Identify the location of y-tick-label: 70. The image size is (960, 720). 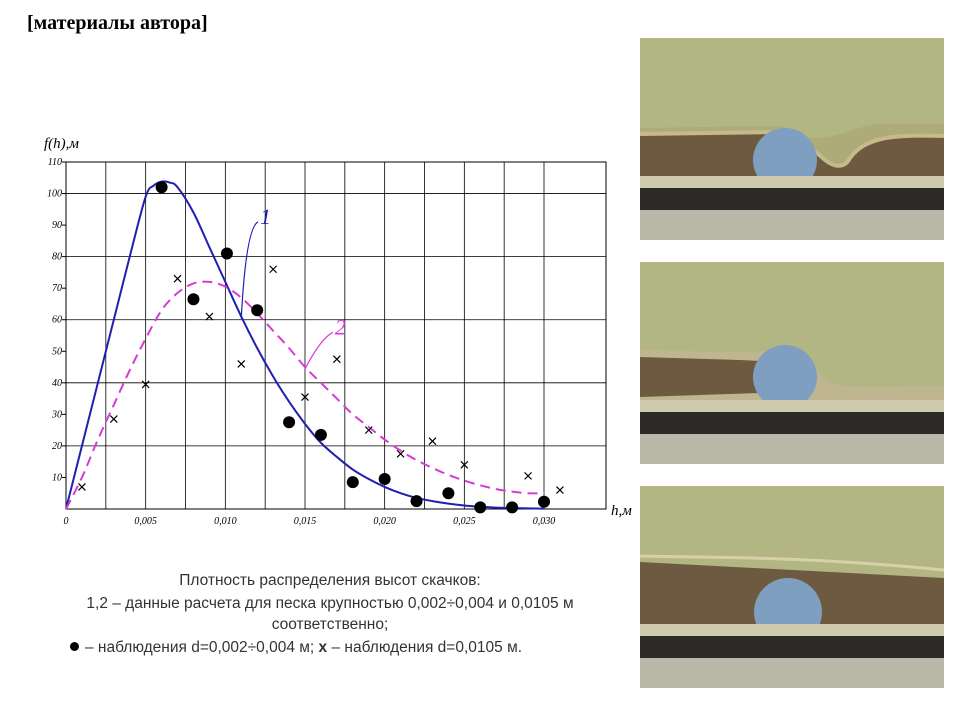
(57, 288).